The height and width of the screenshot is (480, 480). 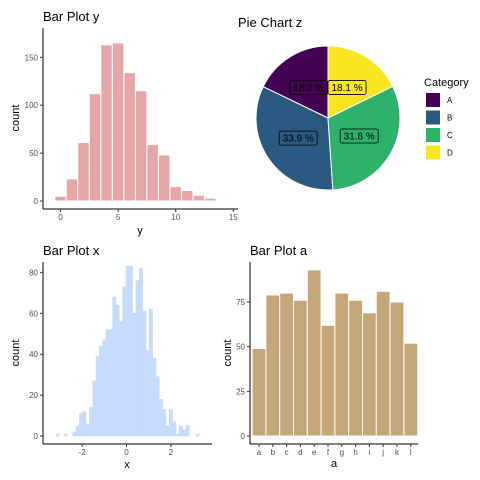 What do you see at coordinates (273, 365) in the screenshot?
I see `bar-a-bar-b` at bounding box center [273, 365].